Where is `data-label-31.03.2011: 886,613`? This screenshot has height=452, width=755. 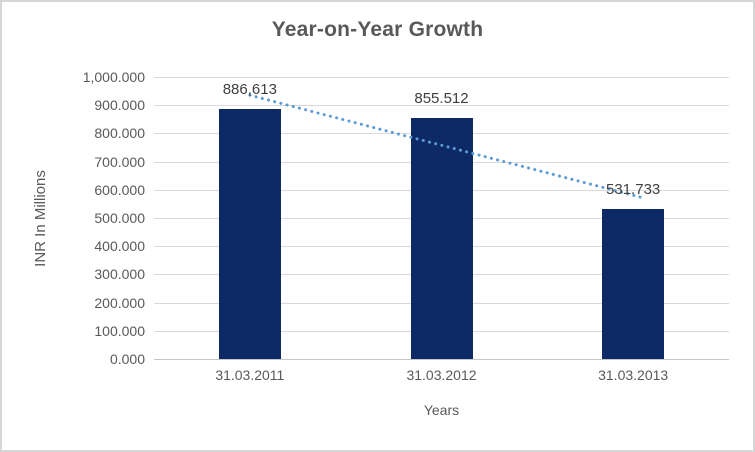
data-label-31.03.2011: 886,613 is located at coordinates (249, 89).